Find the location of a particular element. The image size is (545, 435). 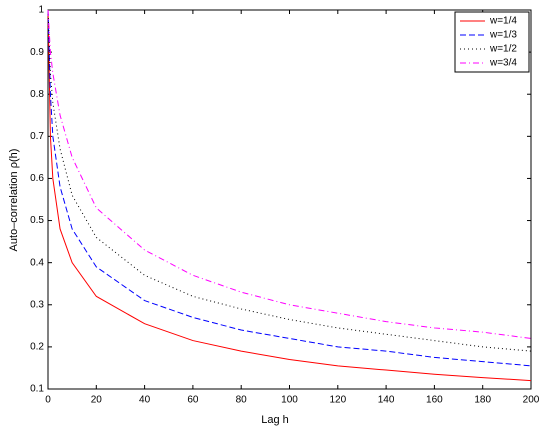

x-axis-label: Lag h is located at coordinates (275, 420).